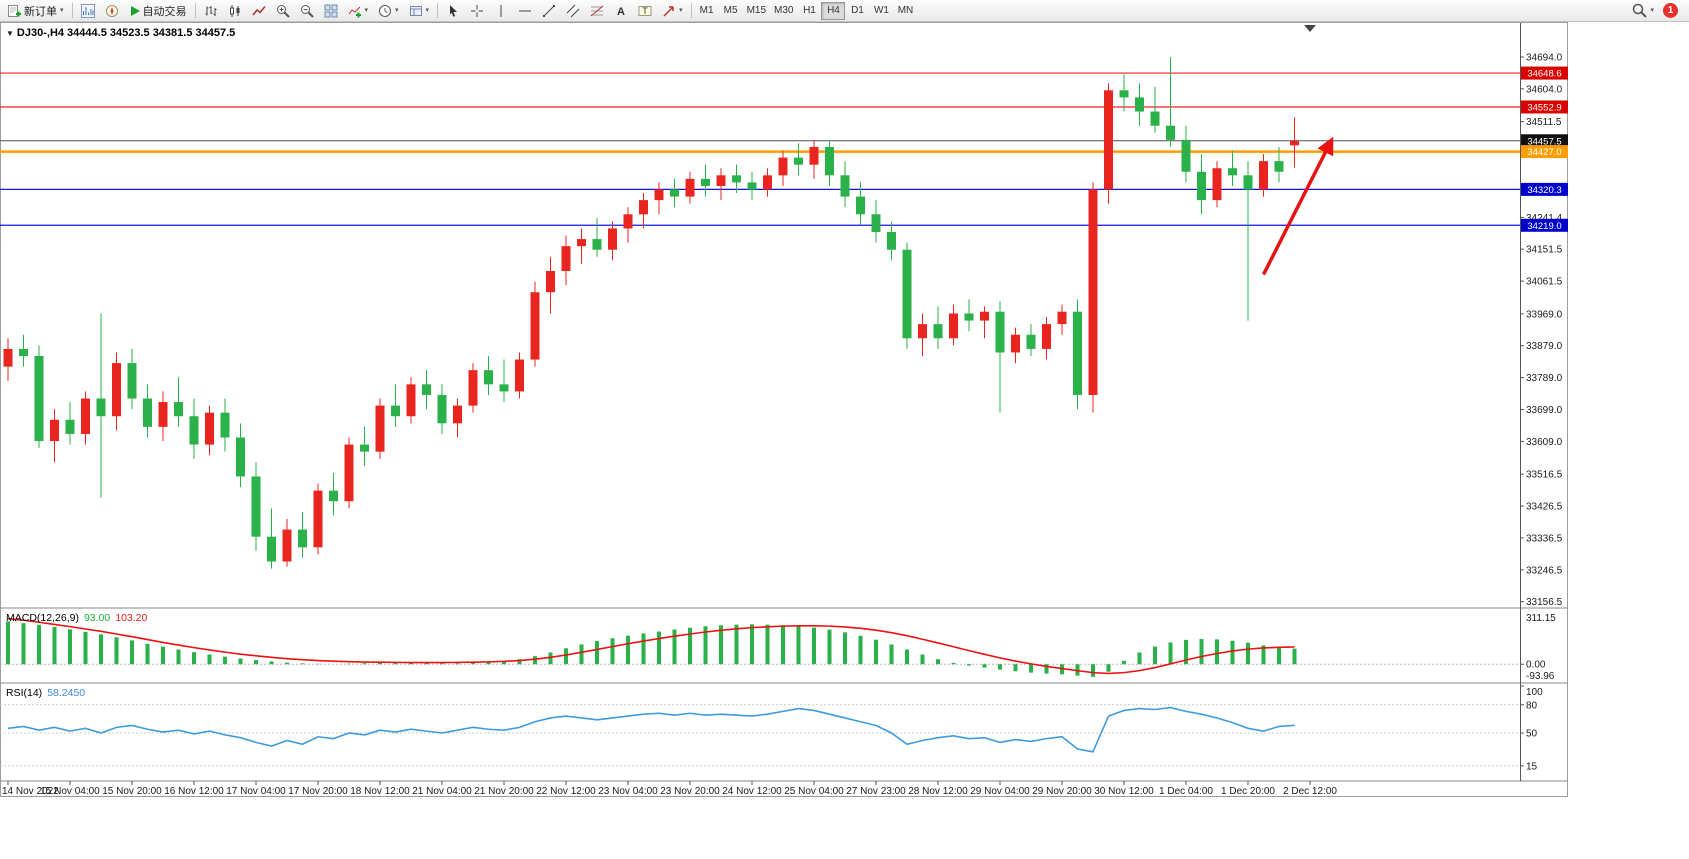 The image size is (1689, 859). I want to click on time-axis-label: 21 Nov 20:00, so click(504, 791).